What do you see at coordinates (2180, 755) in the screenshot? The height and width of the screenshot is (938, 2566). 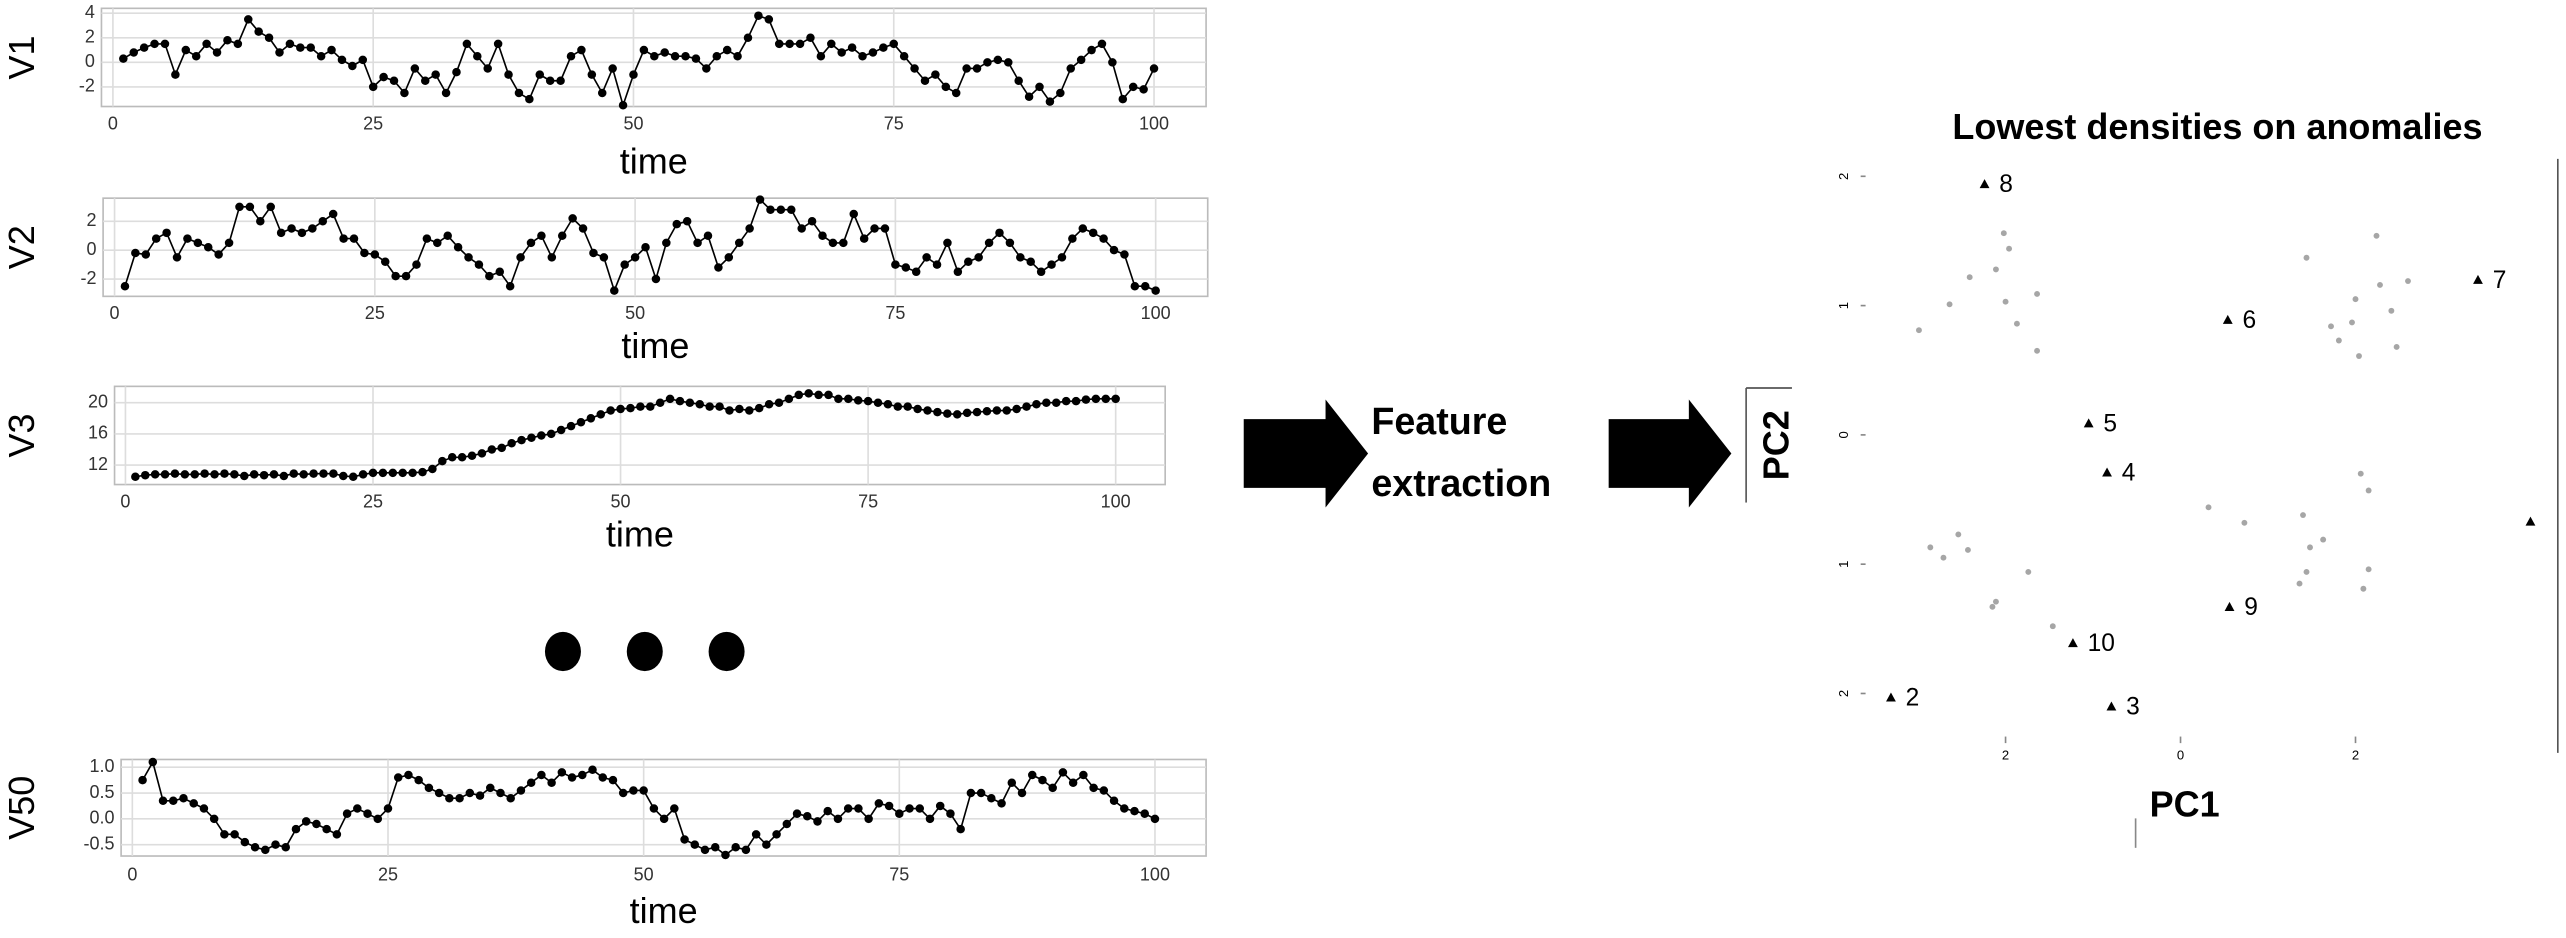 I see `x-tick-label: 0` at bounding box center [2180, 755].